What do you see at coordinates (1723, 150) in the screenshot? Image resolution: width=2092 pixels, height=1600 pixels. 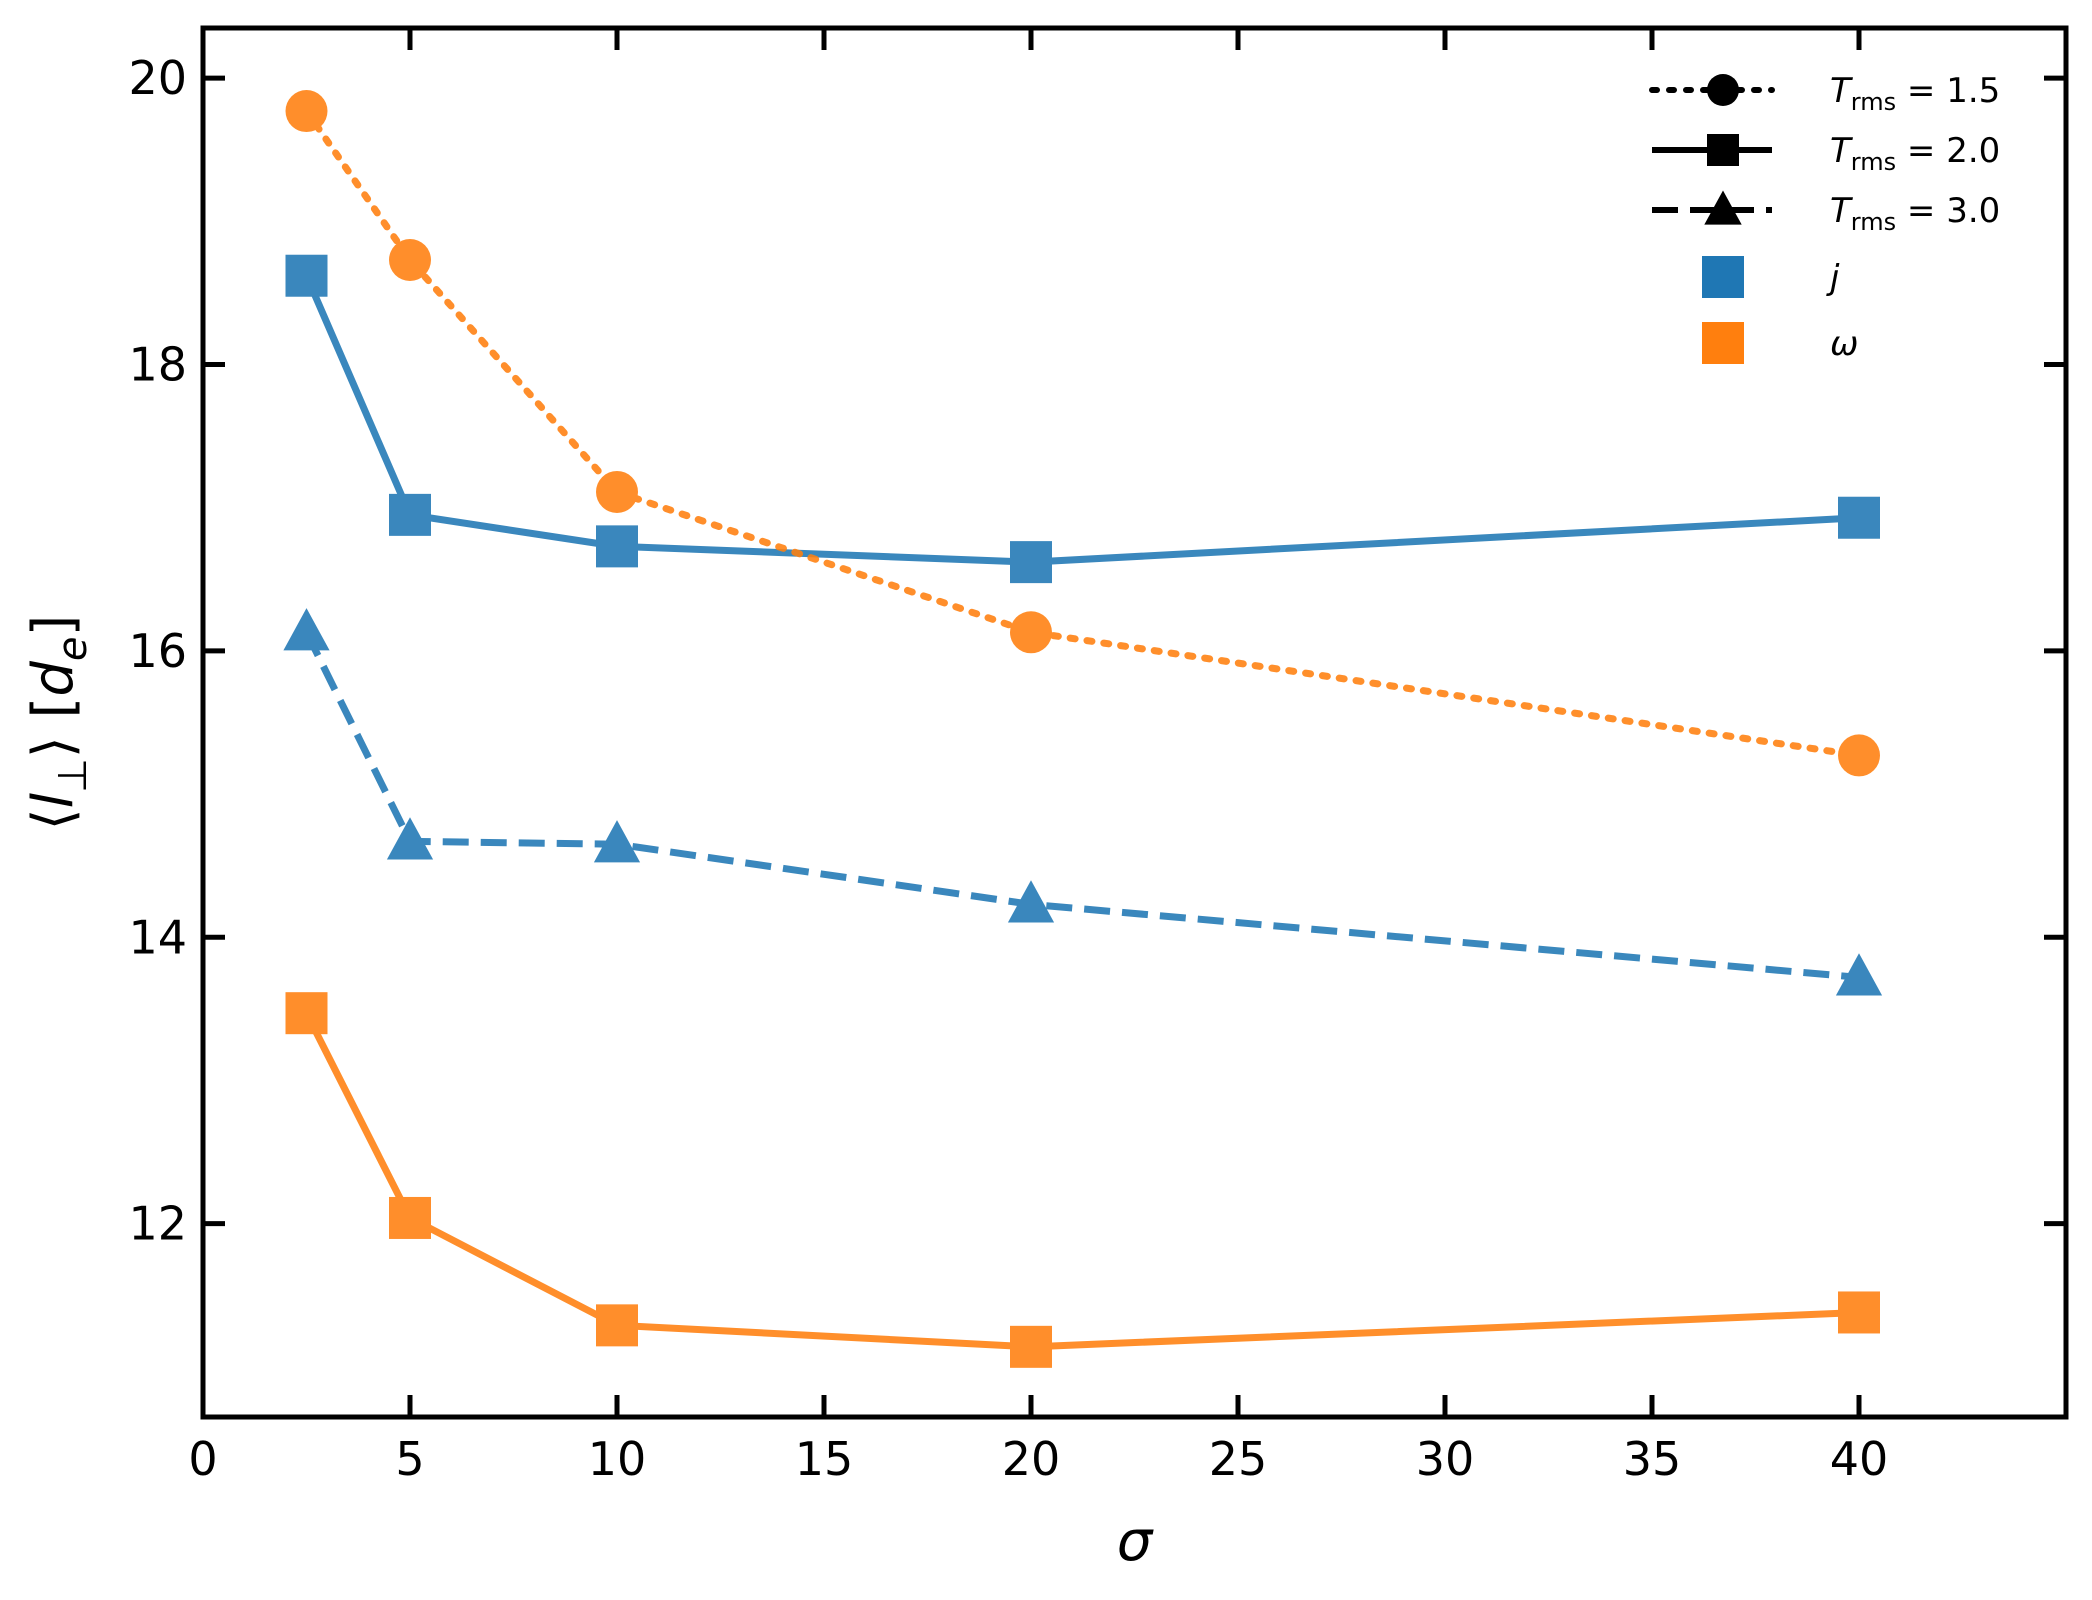 I see `legend-marker-square` at bounding box center [1723, 150].